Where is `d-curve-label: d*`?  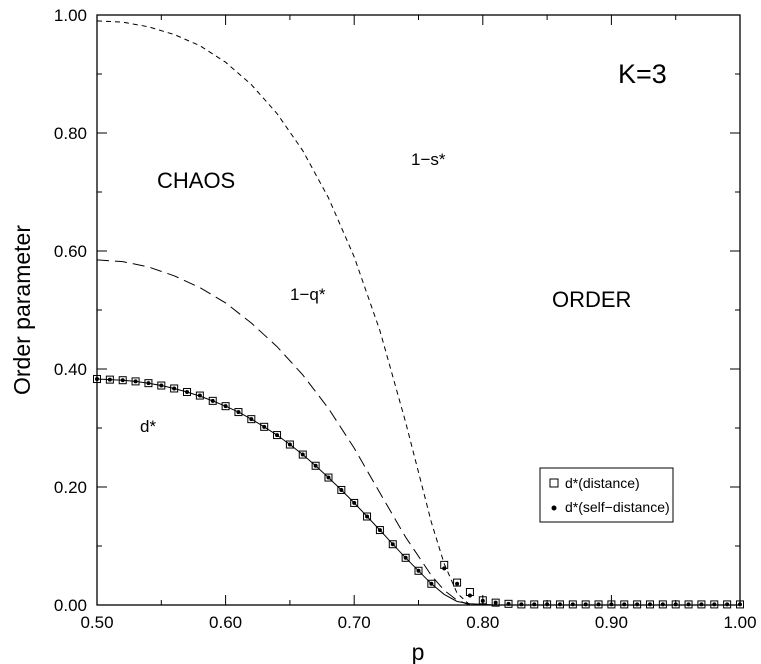
d-curve-label: d* is located at coordinates (148, 426).